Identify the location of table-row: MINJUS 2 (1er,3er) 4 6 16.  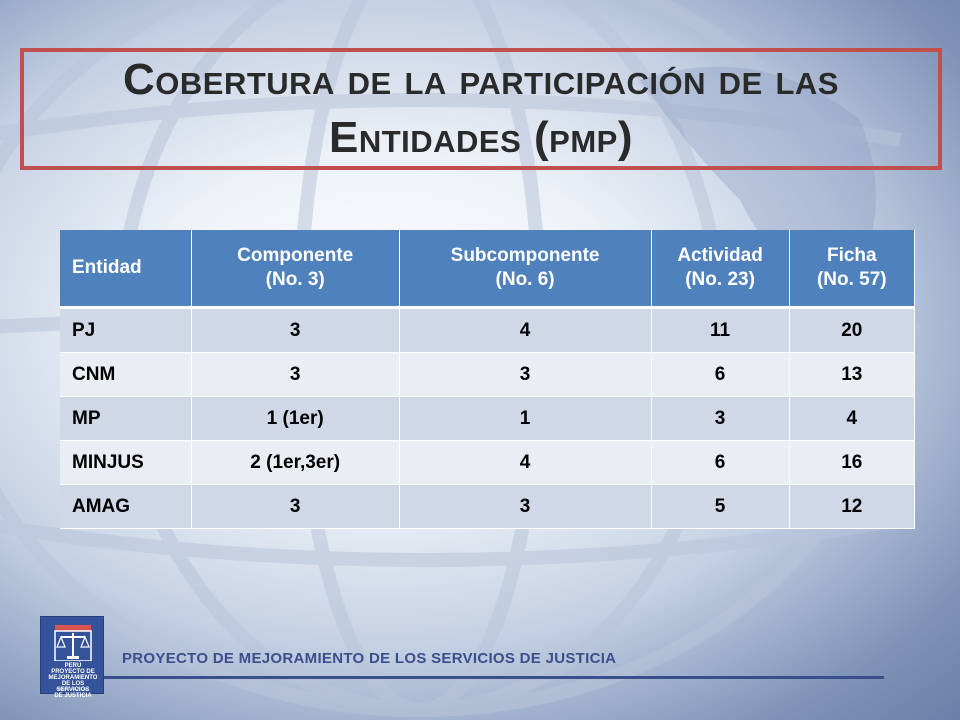
(488, 462).